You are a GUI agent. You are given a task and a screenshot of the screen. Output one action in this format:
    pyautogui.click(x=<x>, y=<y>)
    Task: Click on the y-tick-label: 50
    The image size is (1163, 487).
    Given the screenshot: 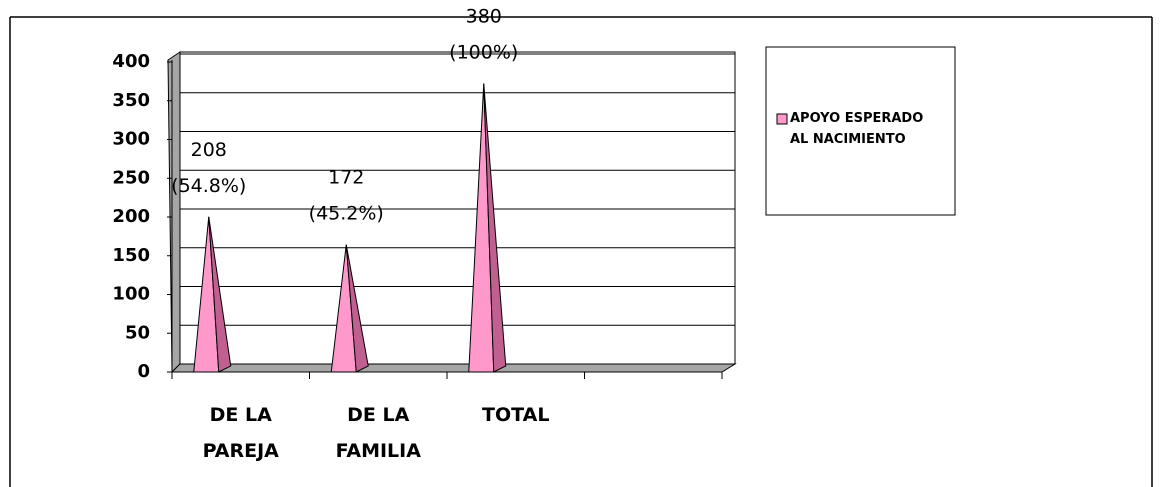 What is the action you would take?
    pyautogui.click(x=137, y=332)
    